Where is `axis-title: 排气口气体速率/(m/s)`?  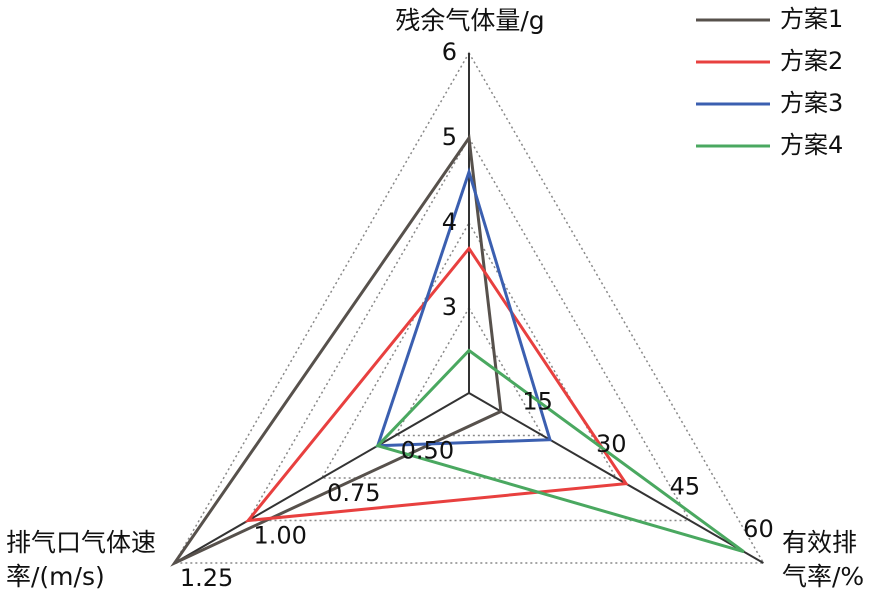 axis-title: 排气口气体速率/(m/s) is located at coordinates (81, 559).